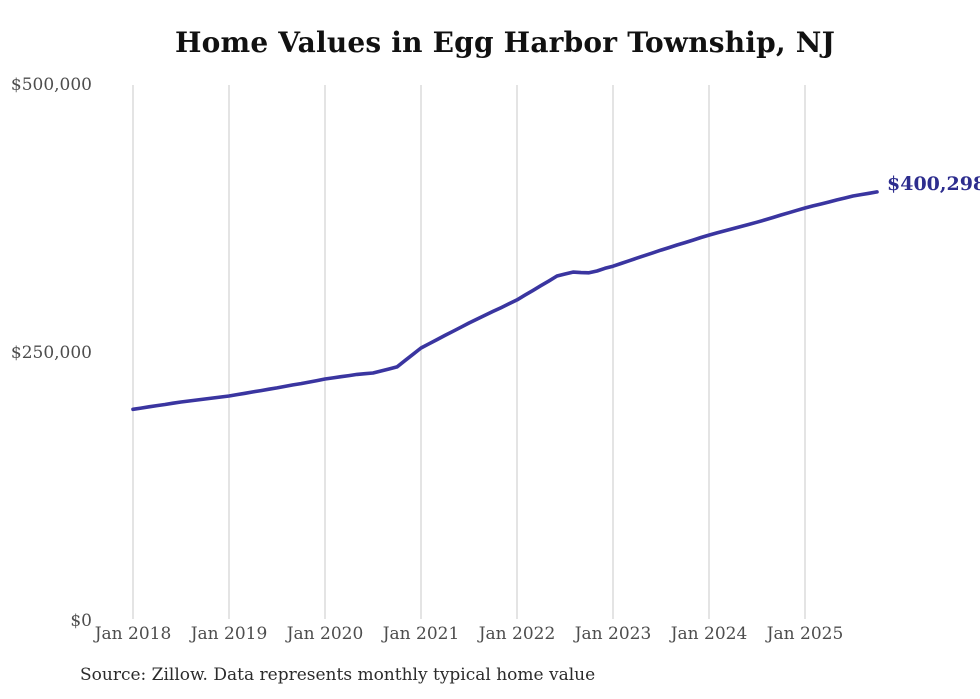 This screenshot has width=980, height=699. Describe the element at coordinates (421, 634) in the screenshot. I see `x-tick-label: Jan 2021` at that location.